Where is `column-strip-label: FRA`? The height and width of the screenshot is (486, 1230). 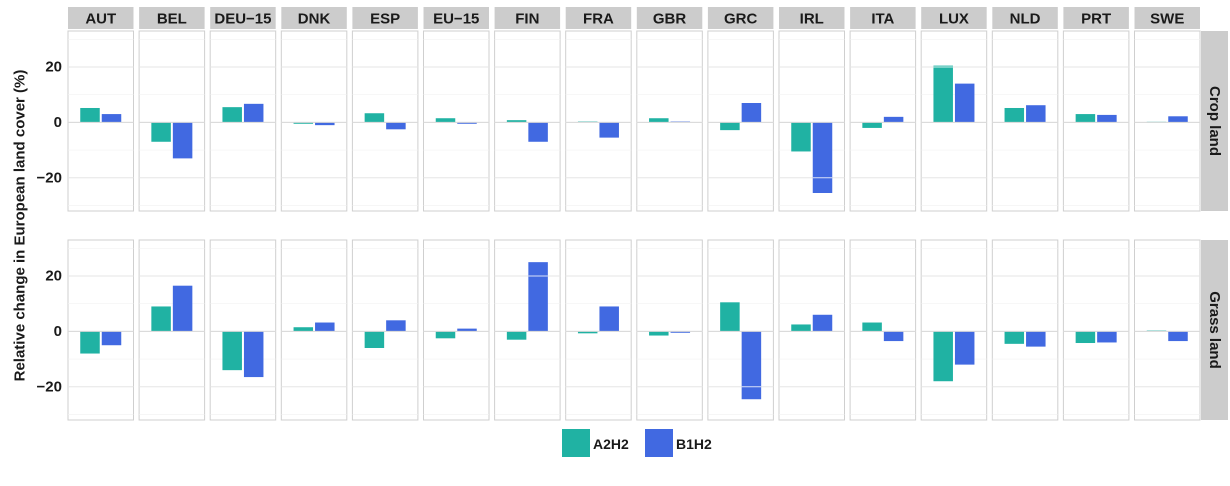
column-strip-label: FRA is located at coordinates (598, 19).